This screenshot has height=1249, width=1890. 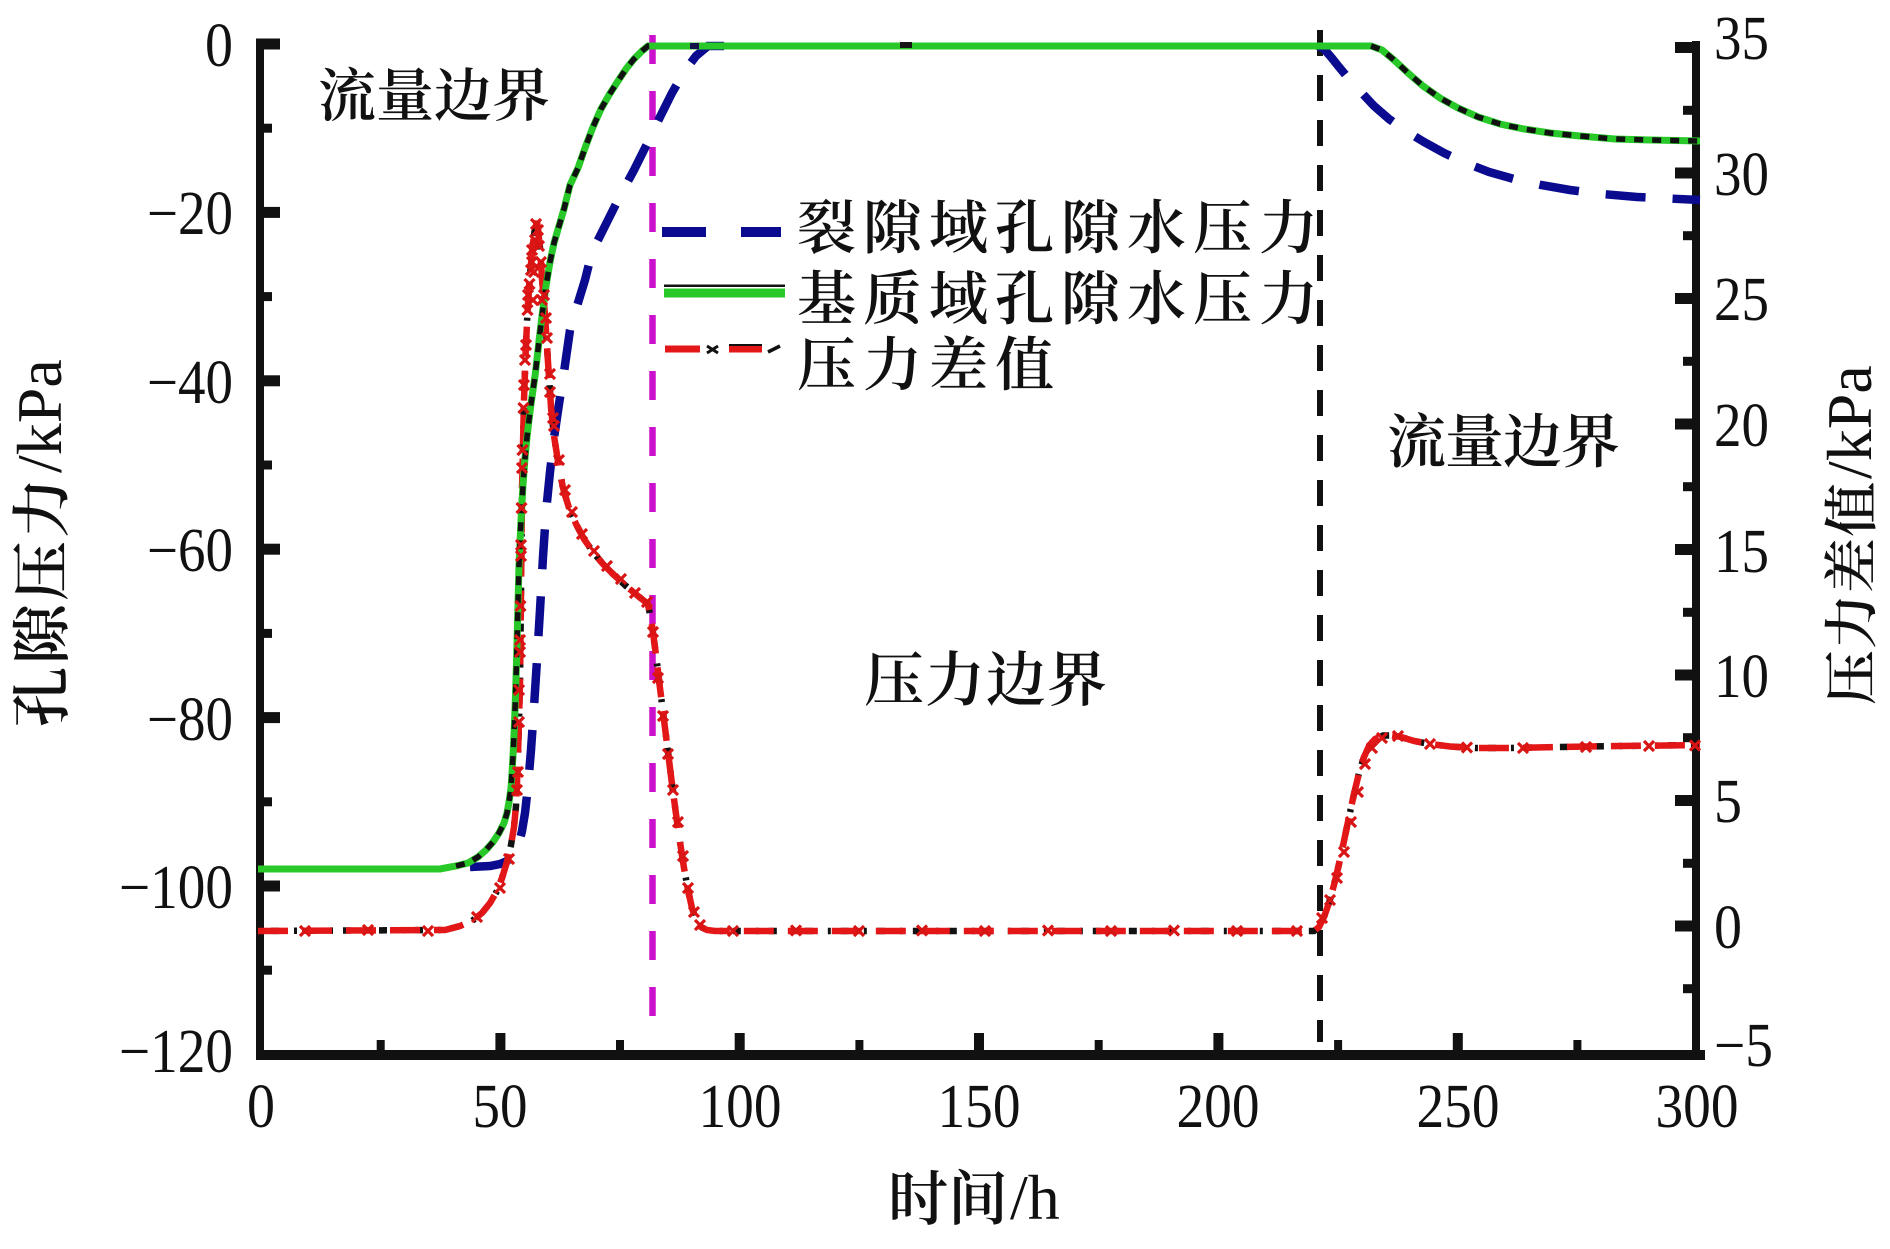 I want to click on svg-text: 25, so click(x=1741, y=300).